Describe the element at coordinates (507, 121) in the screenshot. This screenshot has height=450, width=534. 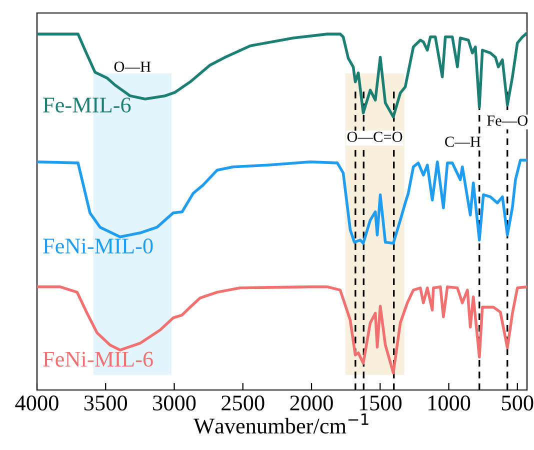
I see `ref-line-label: Fe—O` at that location.